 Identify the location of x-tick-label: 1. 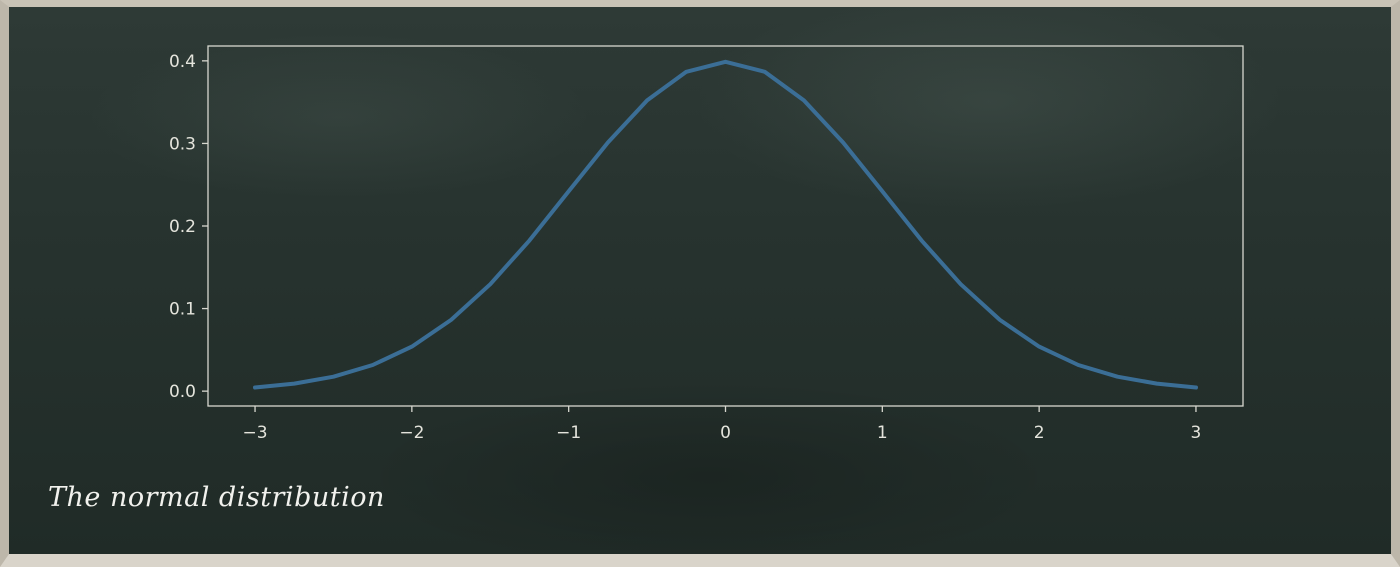
(882, 433).